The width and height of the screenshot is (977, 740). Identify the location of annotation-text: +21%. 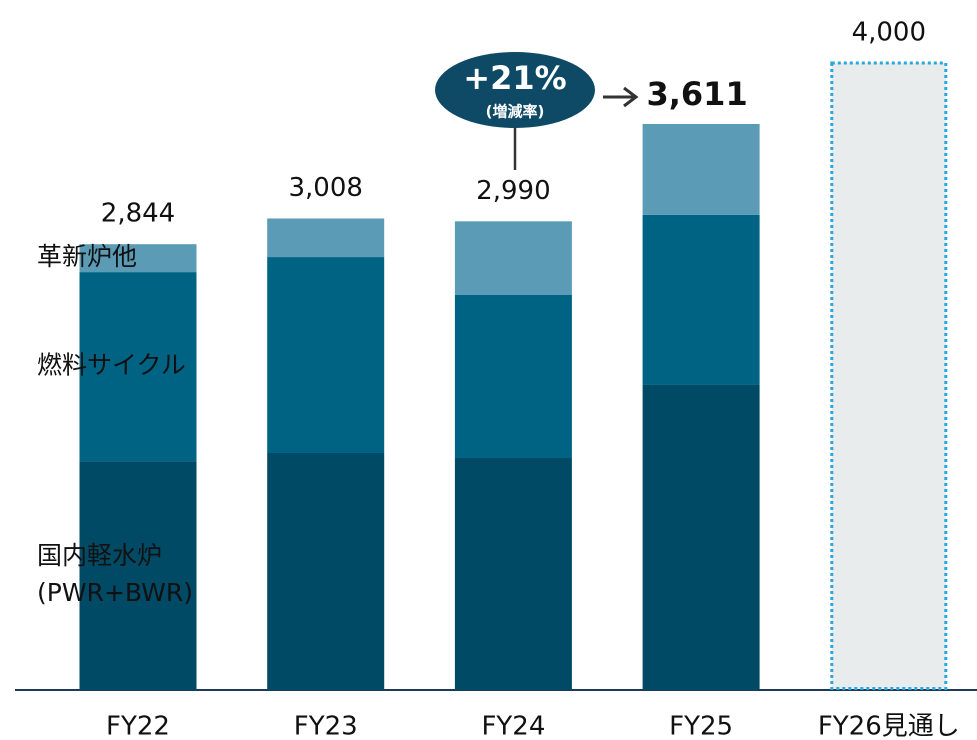
(514, 78).